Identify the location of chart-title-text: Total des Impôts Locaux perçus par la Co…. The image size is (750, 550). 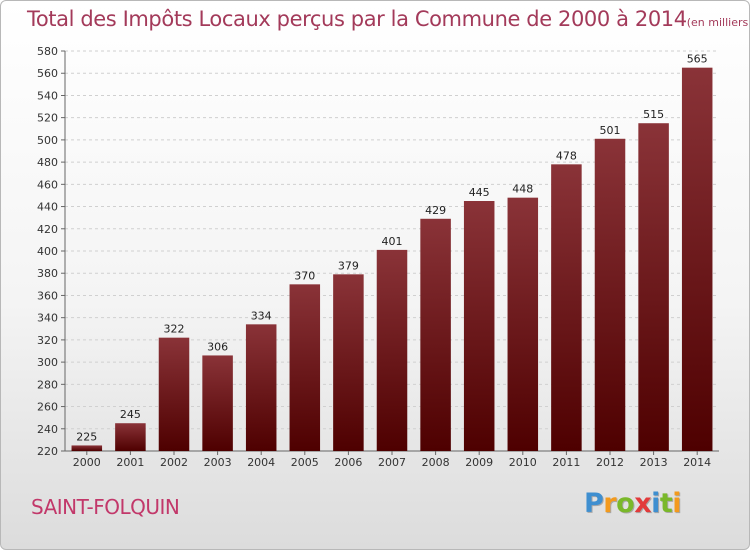
(357, 19).